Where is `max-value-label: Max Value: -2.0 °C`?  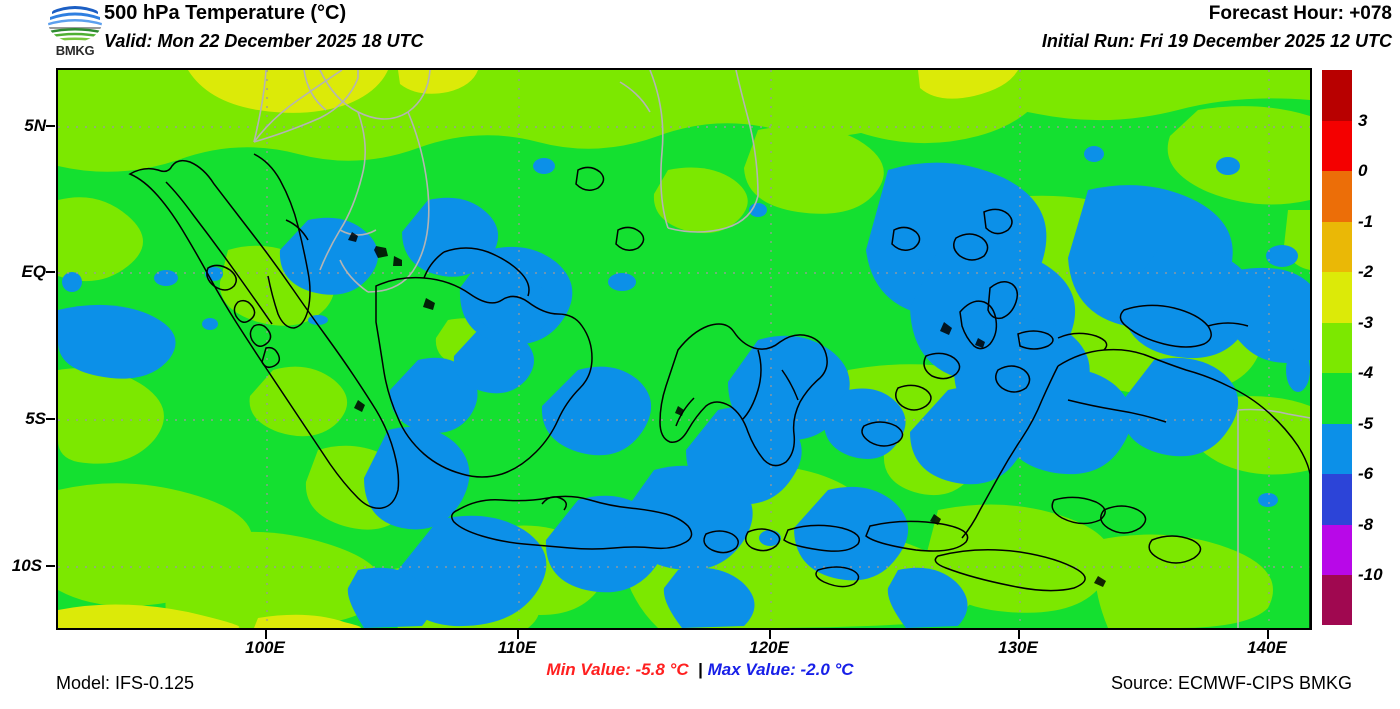
max-value-label: Max Value: -2.0 °C is located at coordinates (780, 669).